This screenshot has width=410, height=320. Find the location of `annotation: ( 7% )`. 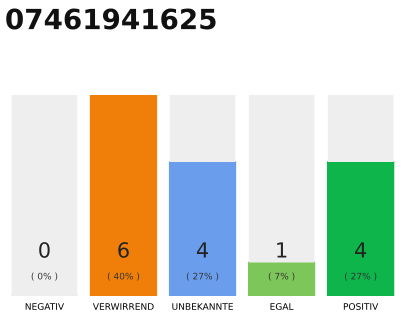

annotation: ( 7% ) is located at coordinates (281, 276).